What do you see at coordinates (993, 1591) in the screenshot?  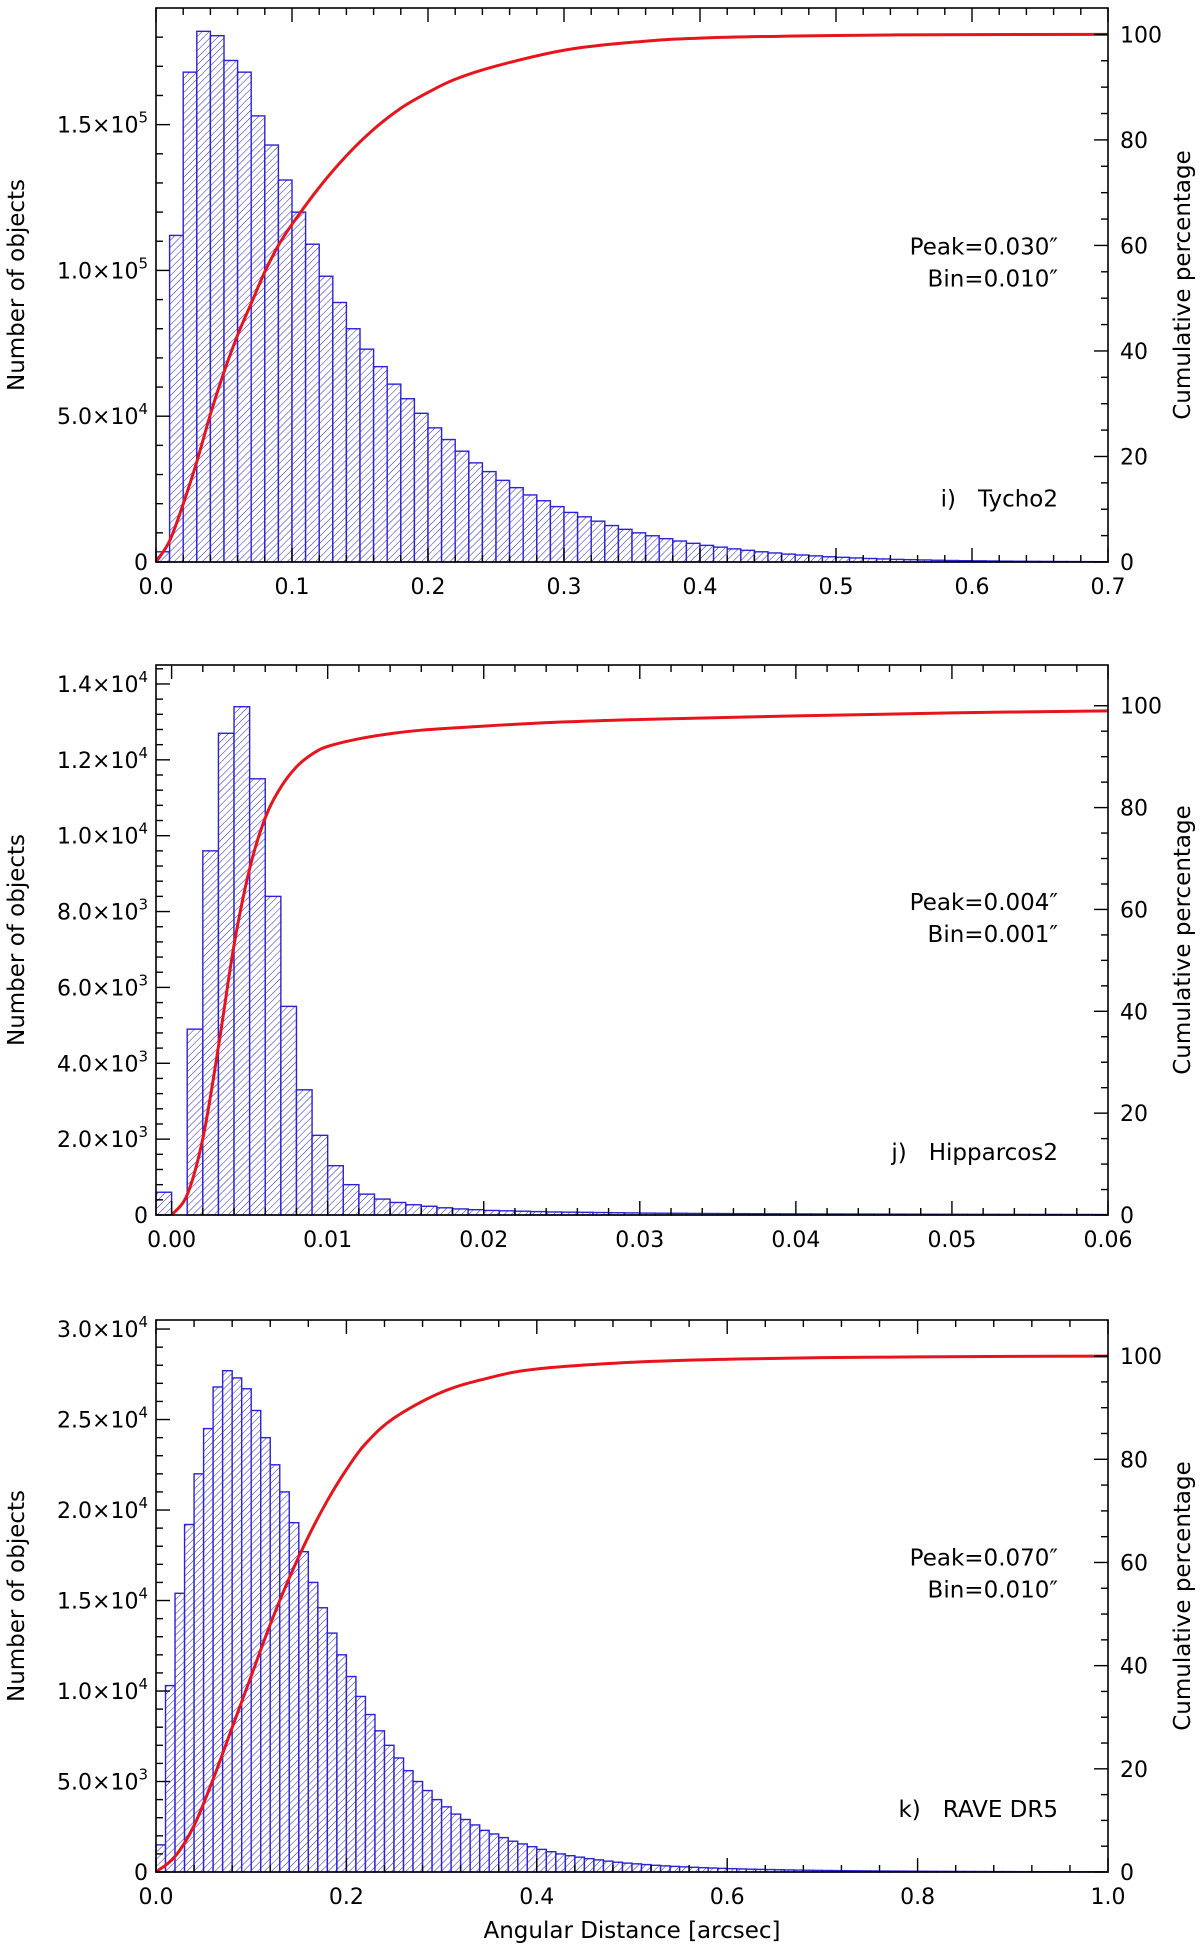 I see `bin-annotation: Bin=0.010″` at bounding box center [993, 1591].